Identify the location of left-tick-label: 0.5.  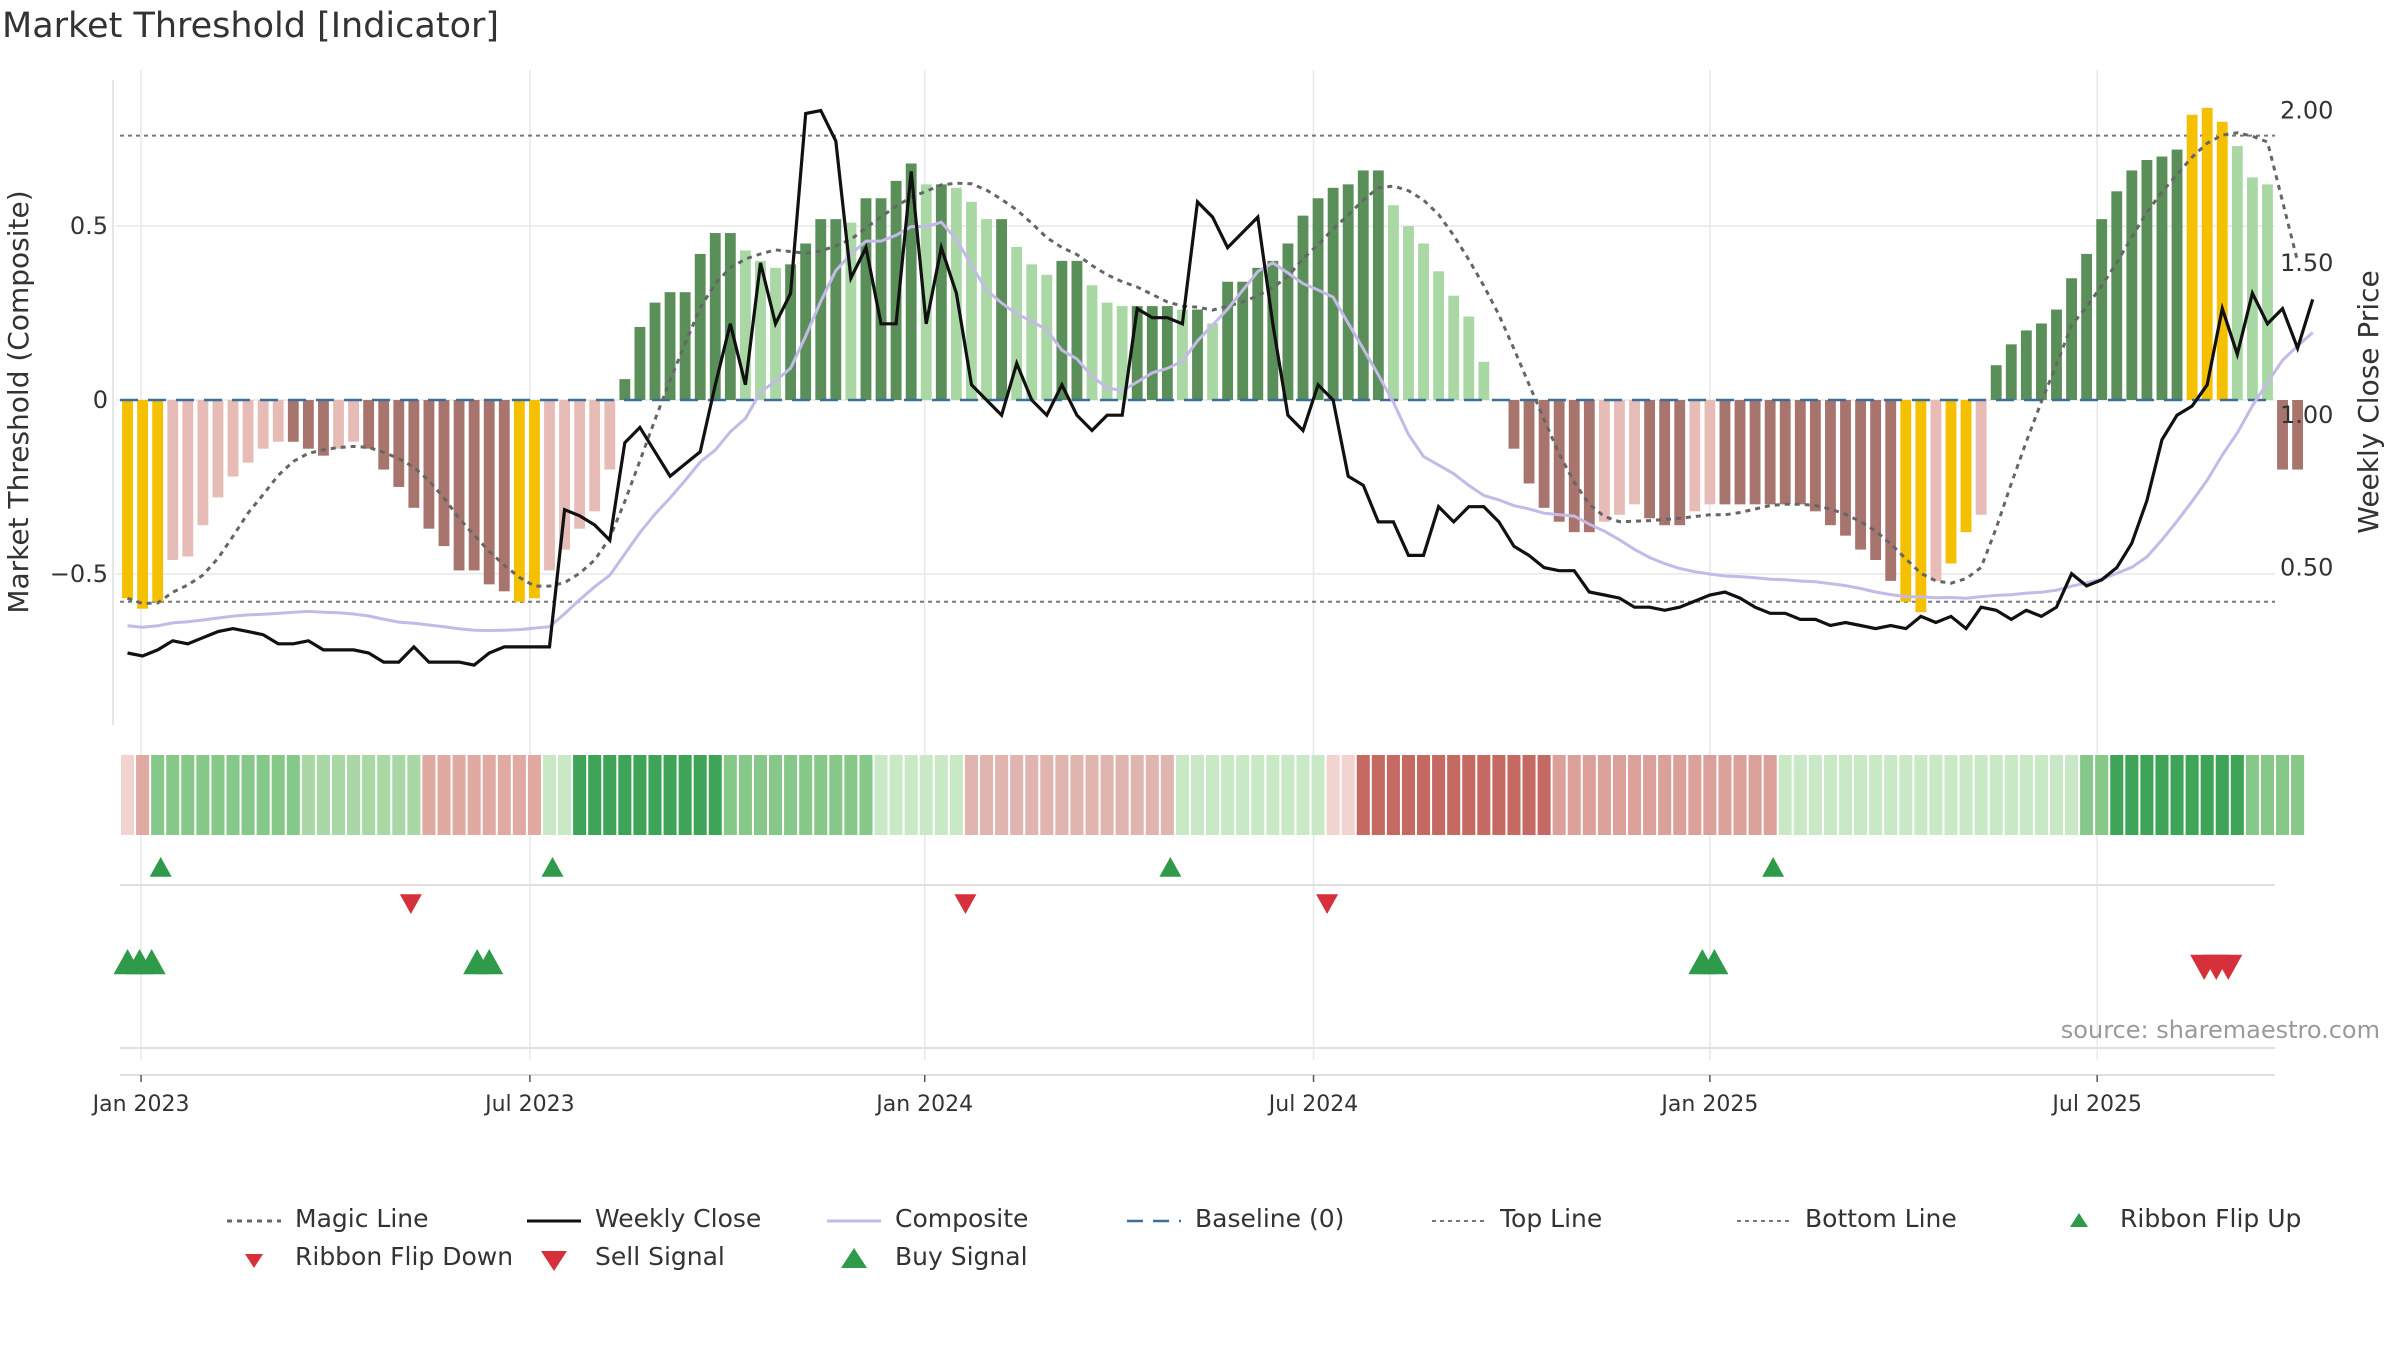
(89, 226).